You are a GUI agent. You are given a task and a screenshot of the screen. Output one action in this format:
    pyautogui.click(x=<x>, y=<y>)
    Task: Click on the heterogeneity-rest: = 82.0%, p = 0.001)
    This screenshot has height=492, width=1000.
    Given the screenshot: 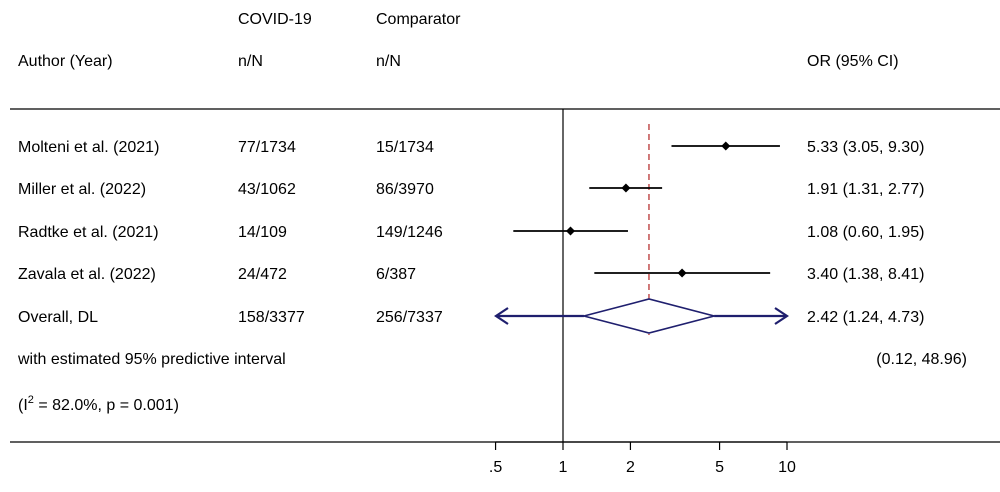 What is the action you would take?
    pyautogui.click(x=106, y=405)
    